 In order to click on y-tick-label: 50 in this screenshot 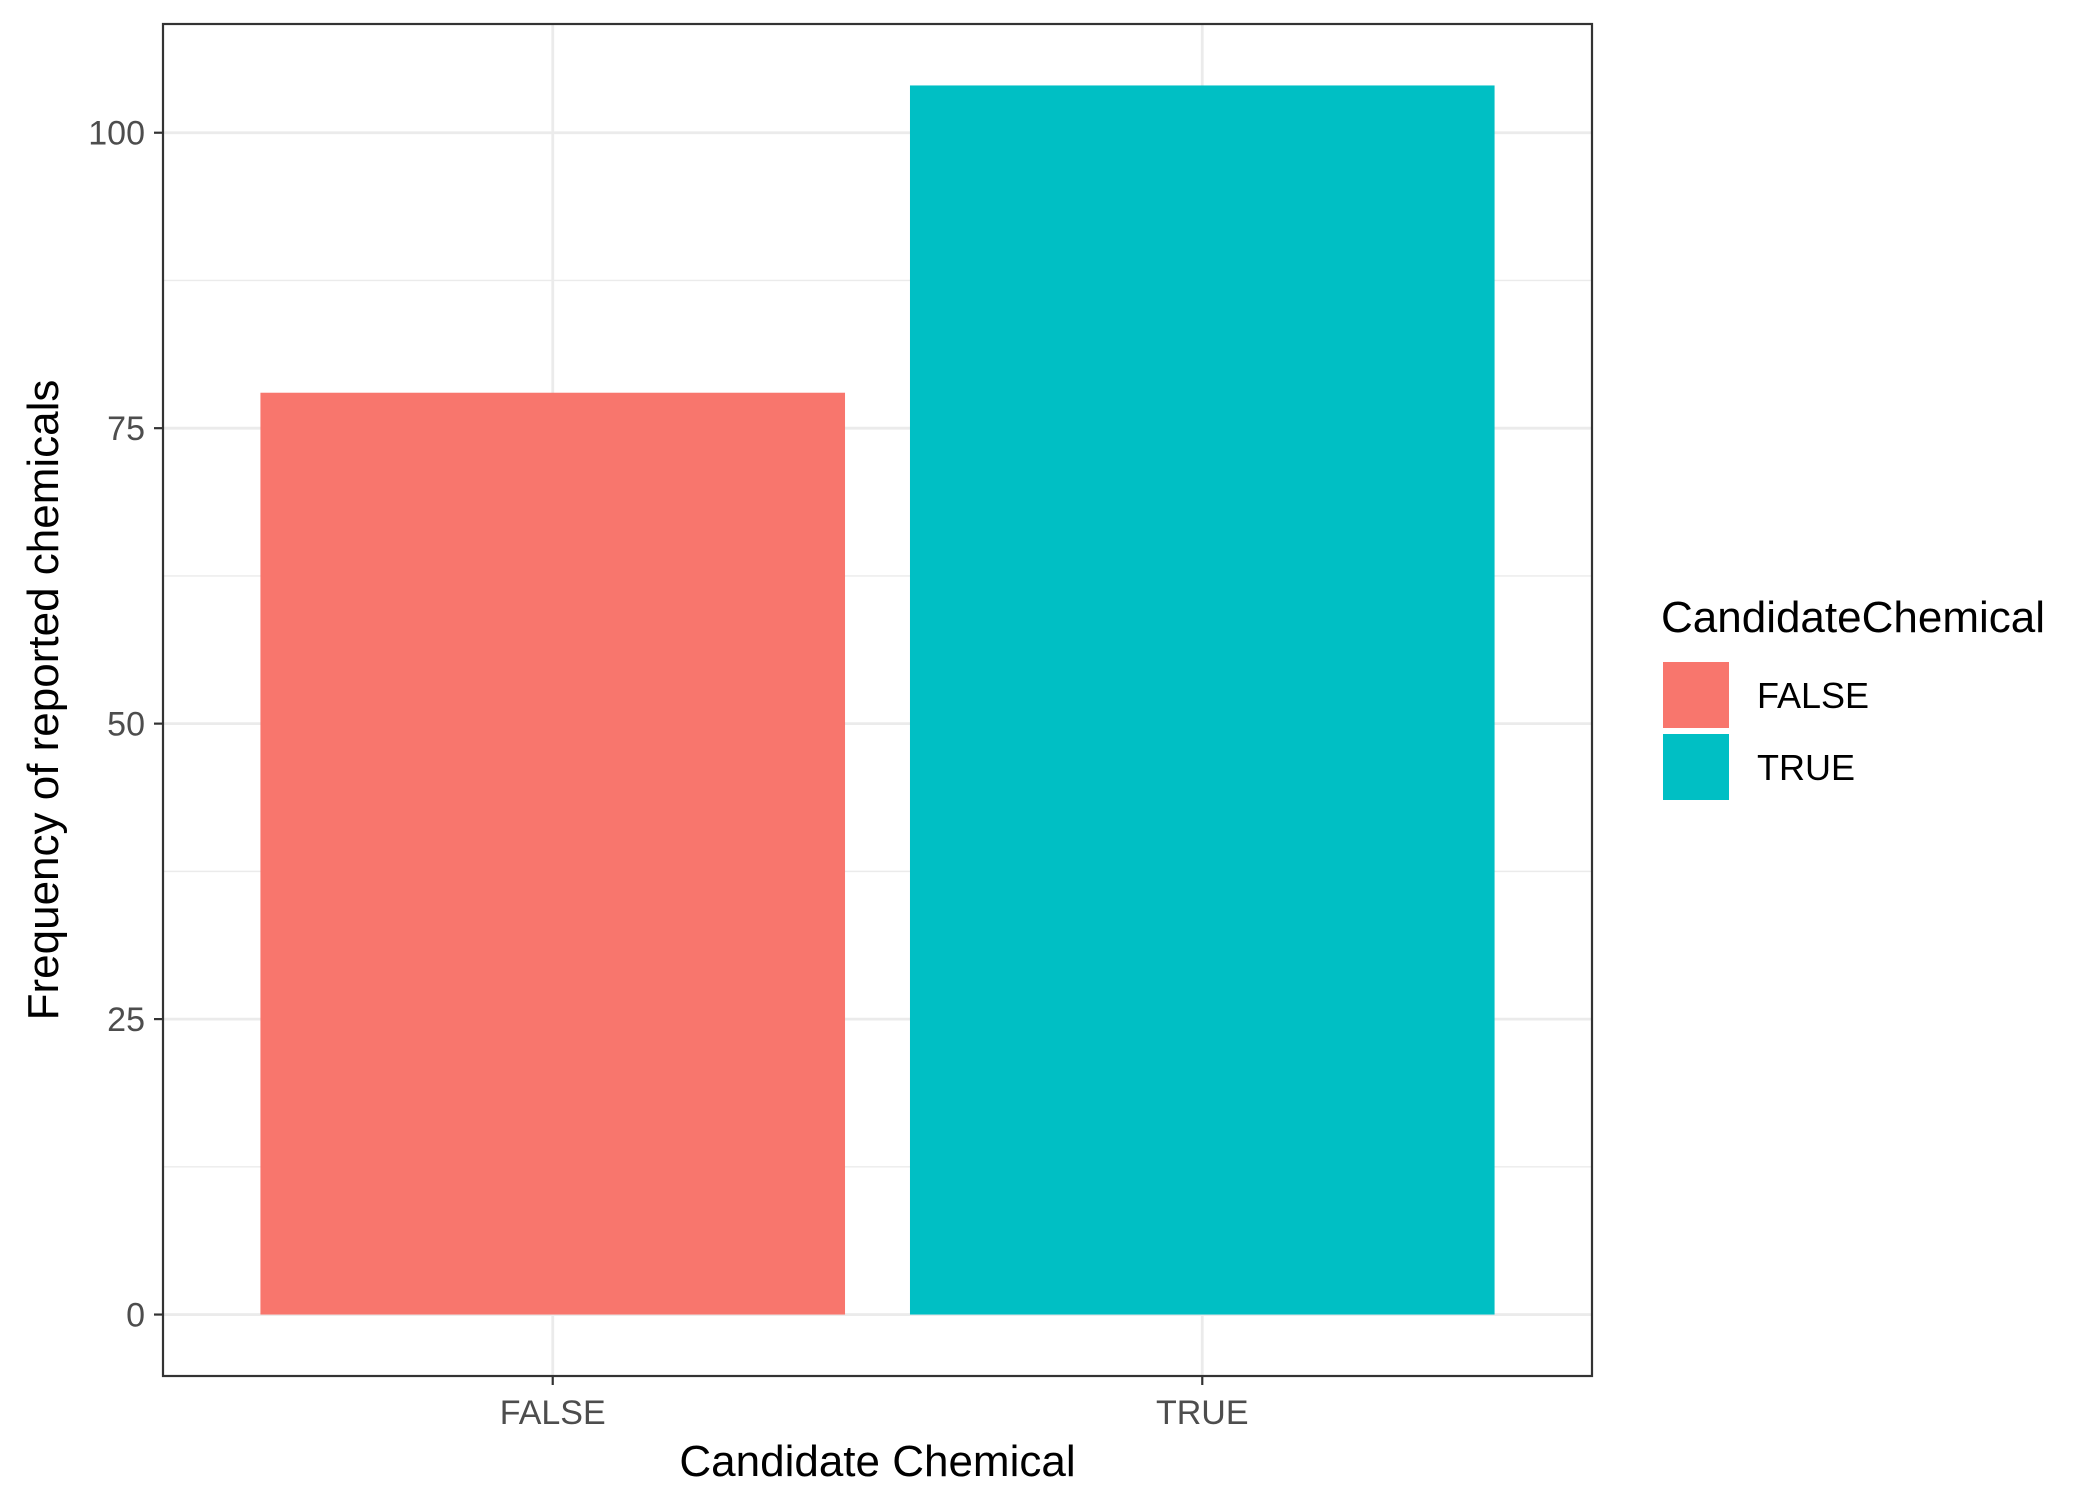, I will do `click(126, 725)`.